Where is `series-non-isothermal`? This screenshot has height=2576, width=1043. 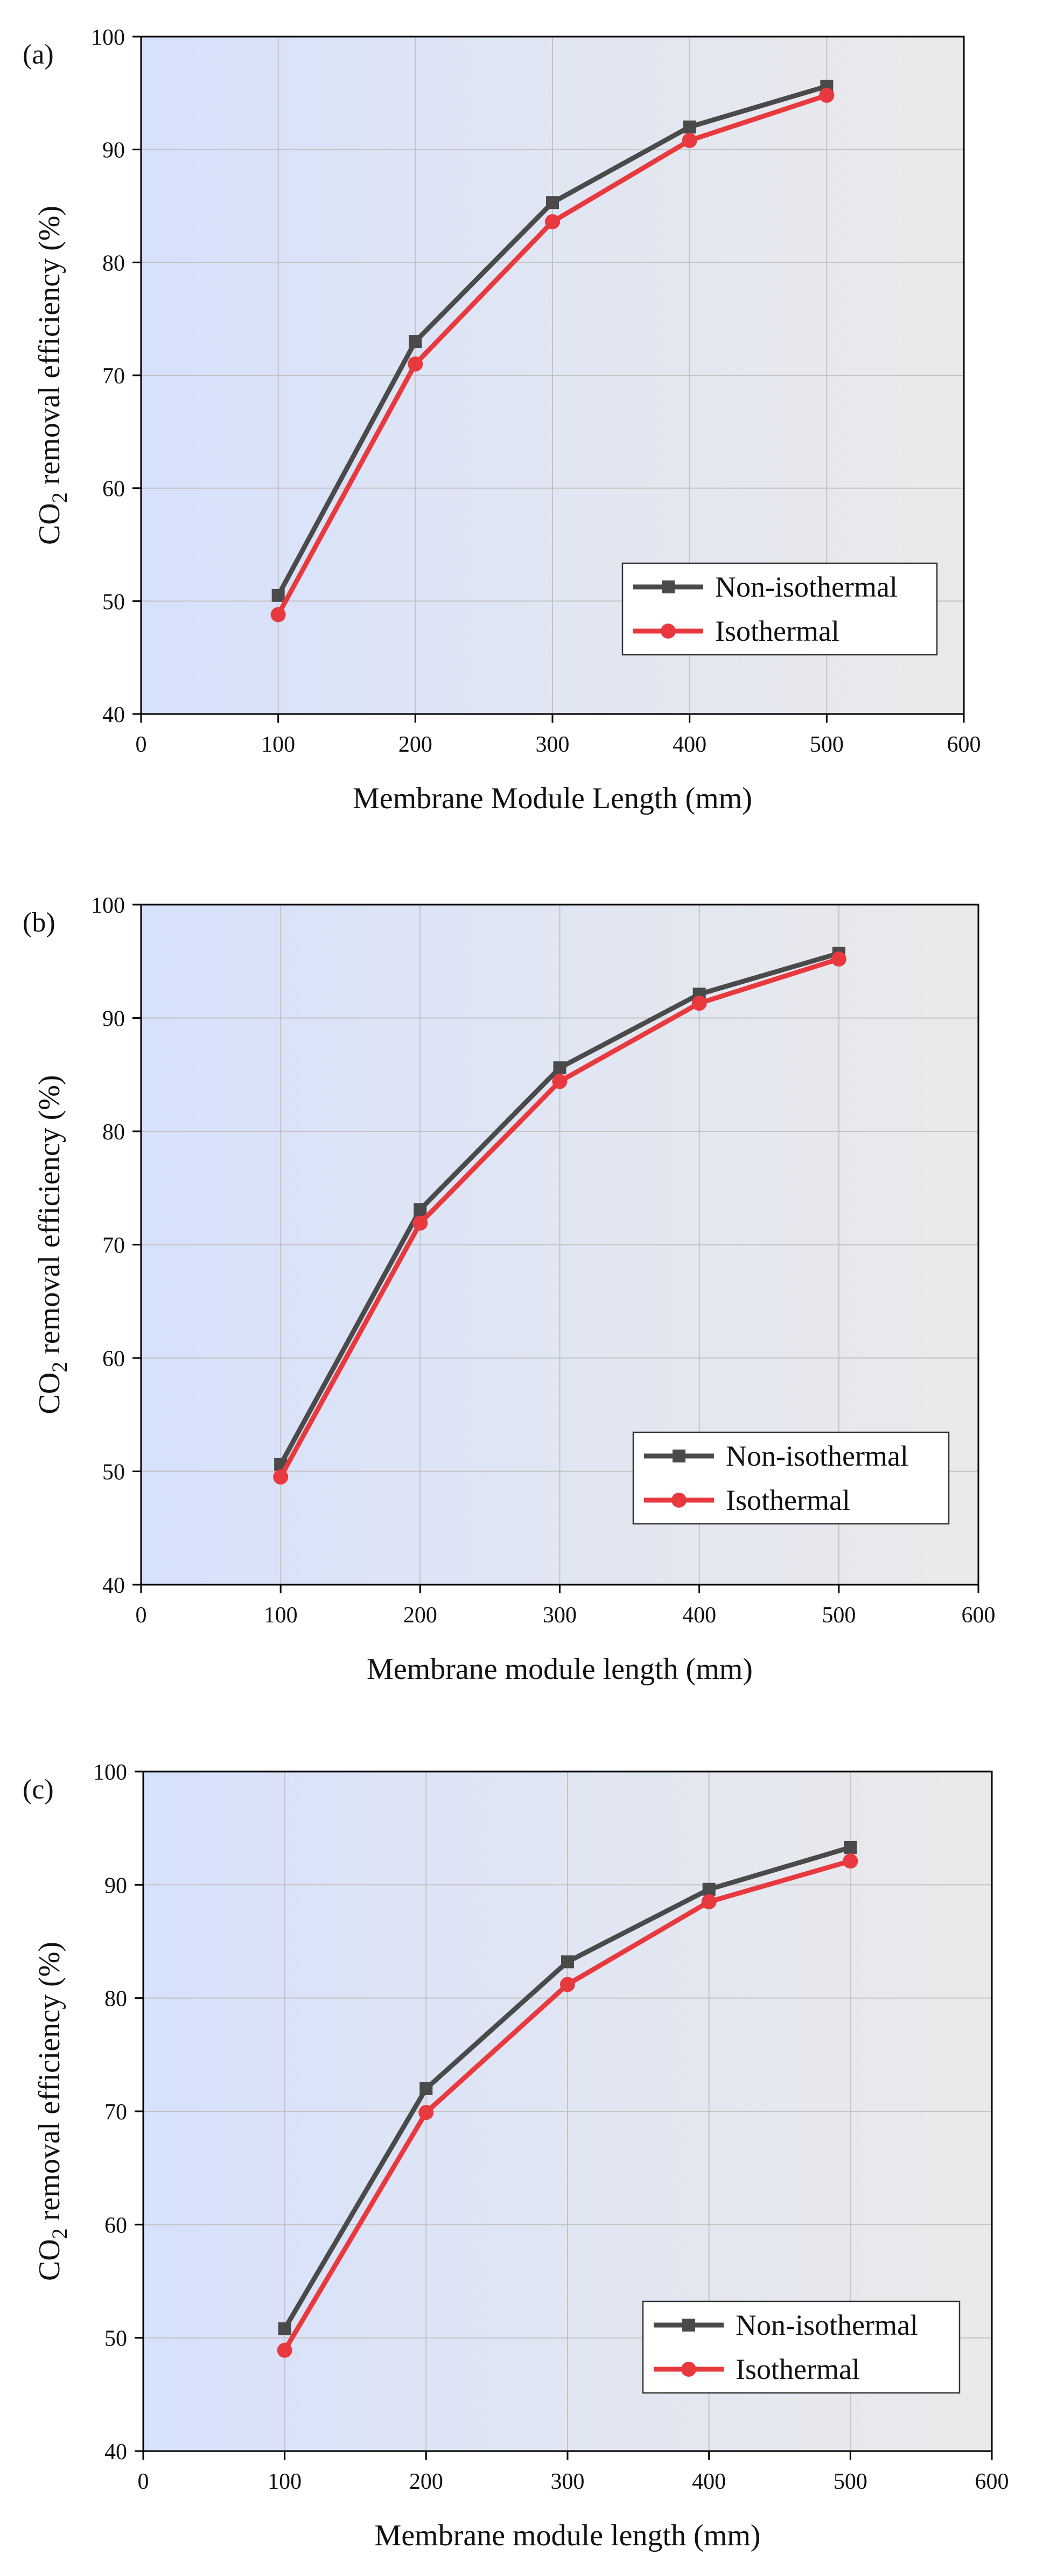 series-non-isothermal is located at coordinates (567, 2087).